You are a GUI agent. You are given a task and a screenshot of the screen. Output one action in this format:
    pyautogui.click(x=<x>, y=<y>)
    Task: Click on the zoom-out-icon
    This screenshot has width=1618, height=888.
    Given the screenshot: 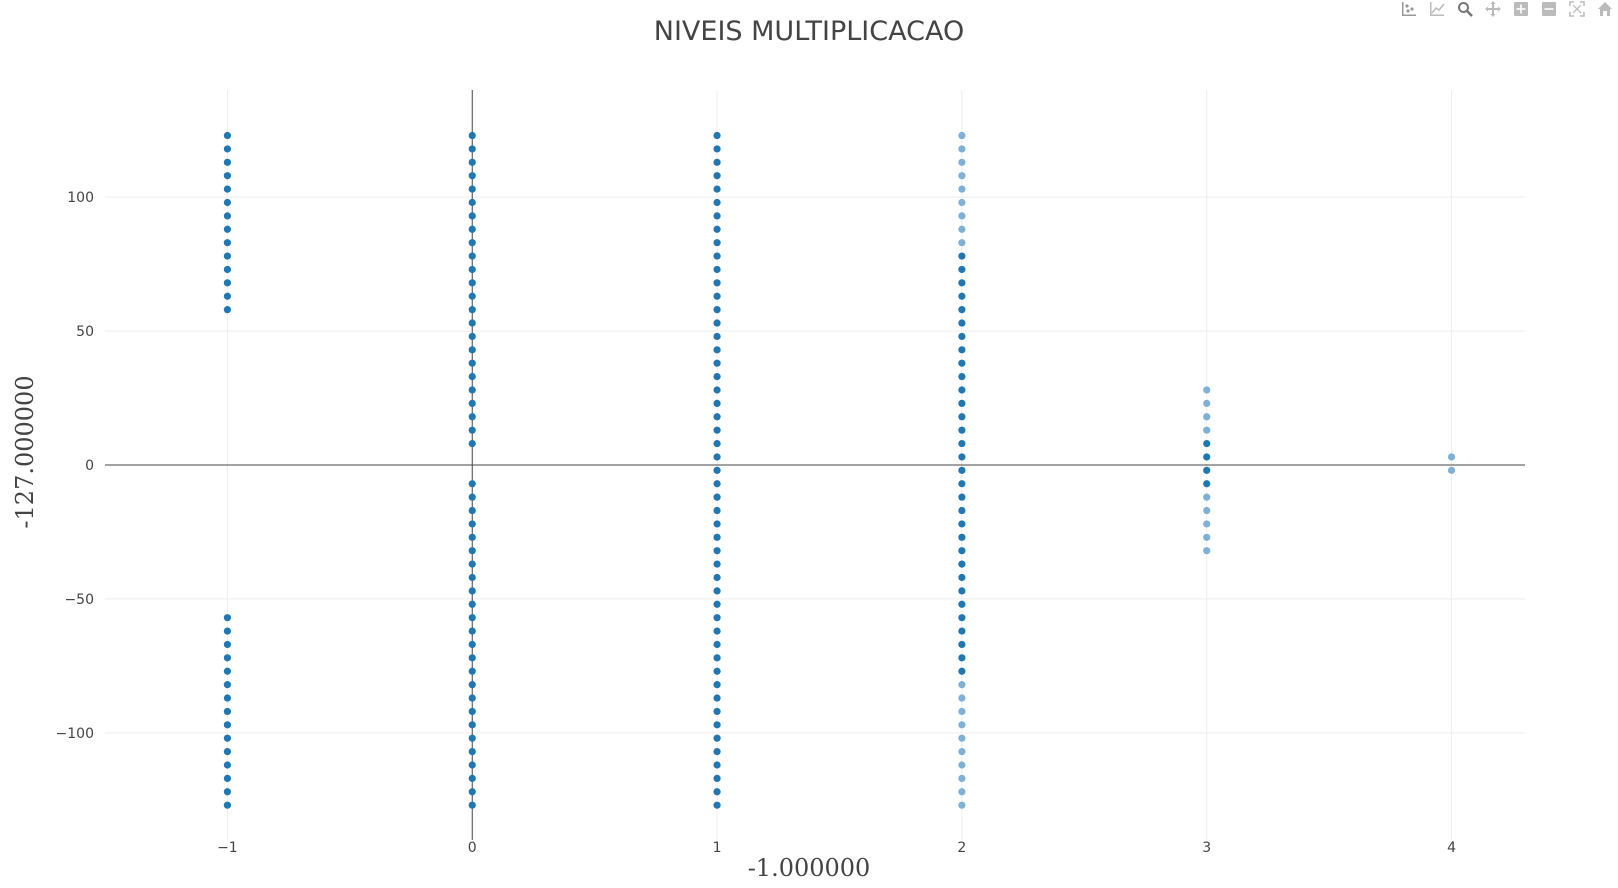 What is the action you would take?
    pyautogui.click(x=1549, y=9)
    